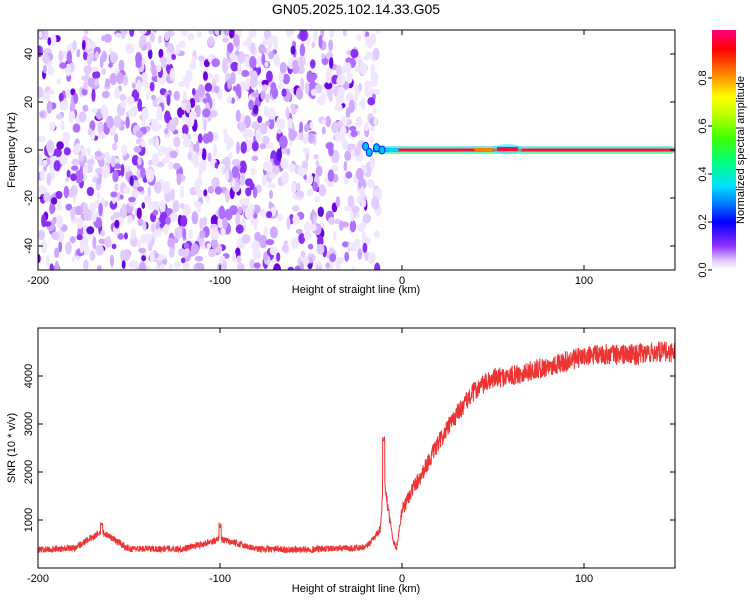 The image size is (750, 600). What do you see at coordinates (741, 150) in the screenshot?
I see `colorbar-label: Normalized spectral amplitude` at bounding box center [741, 150].